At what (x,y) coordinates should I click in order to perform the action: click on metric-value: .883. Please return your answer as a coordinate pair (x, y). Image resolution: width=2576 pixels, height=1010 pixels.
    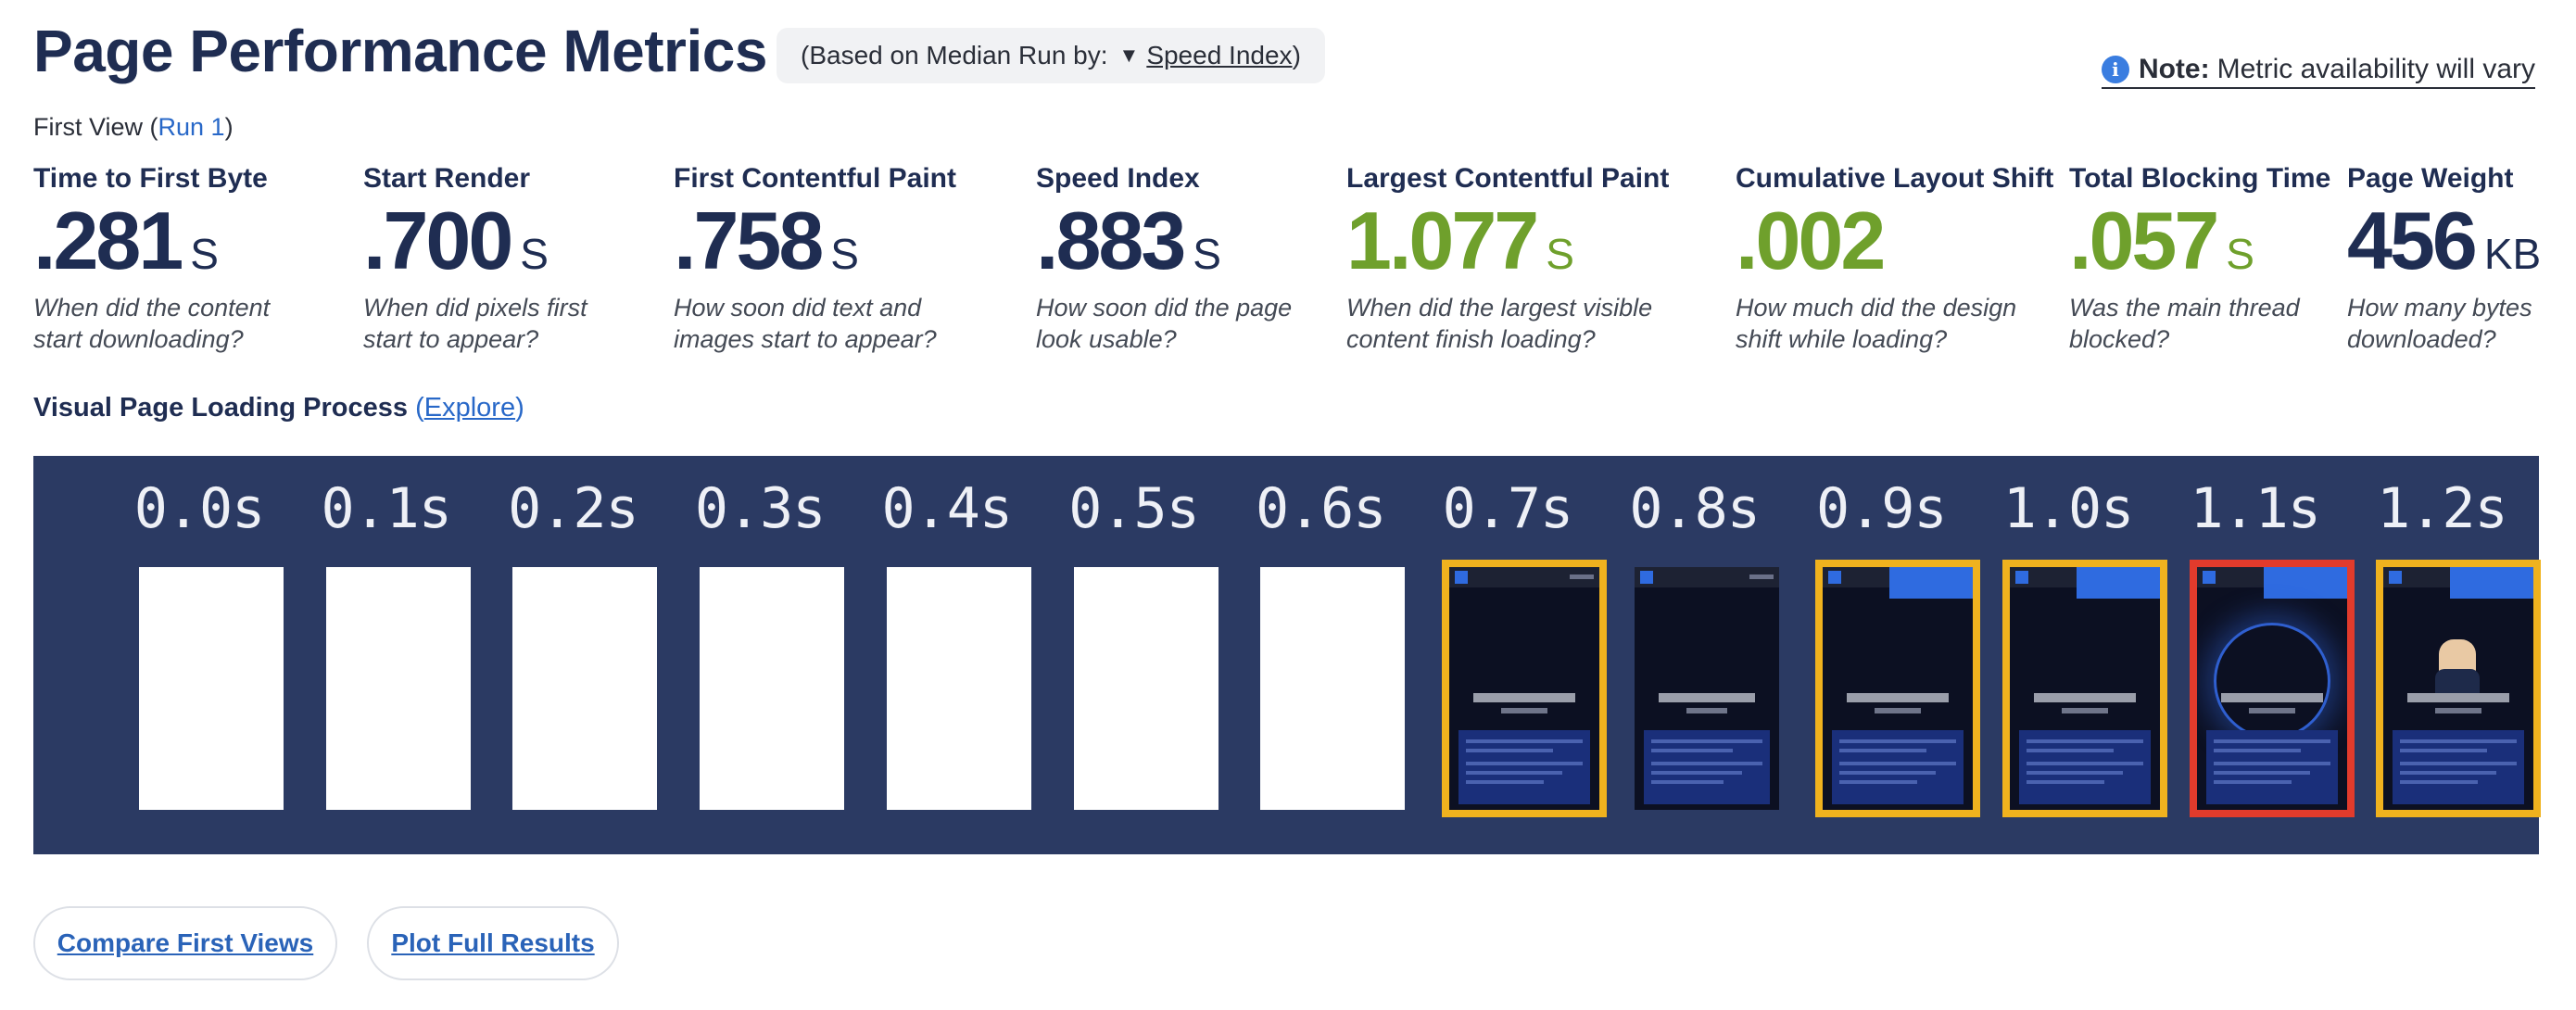
    Looking at the image, I should click on (1111, 241).